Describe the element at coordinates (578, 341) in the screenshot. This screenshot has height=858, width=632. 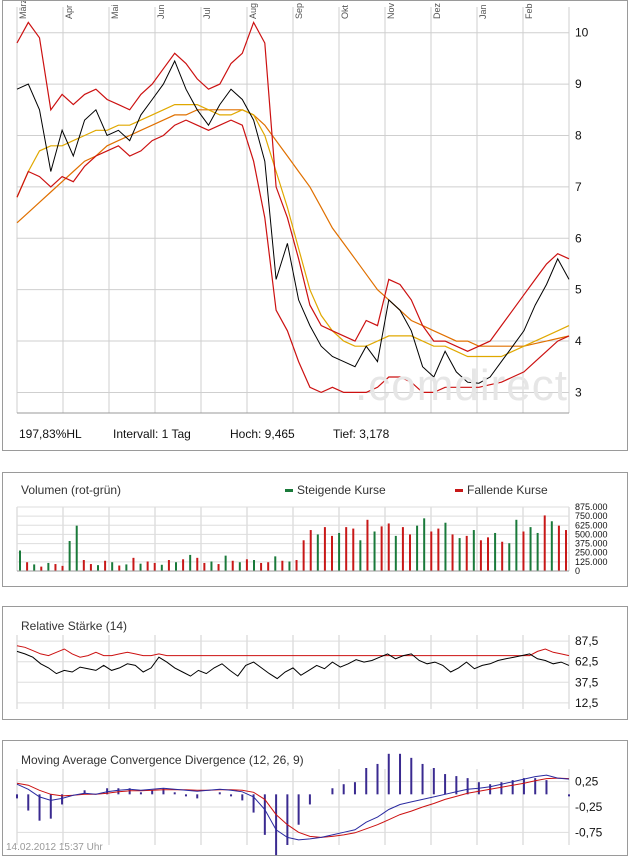
I see `price-y-tick: 4` at that location.